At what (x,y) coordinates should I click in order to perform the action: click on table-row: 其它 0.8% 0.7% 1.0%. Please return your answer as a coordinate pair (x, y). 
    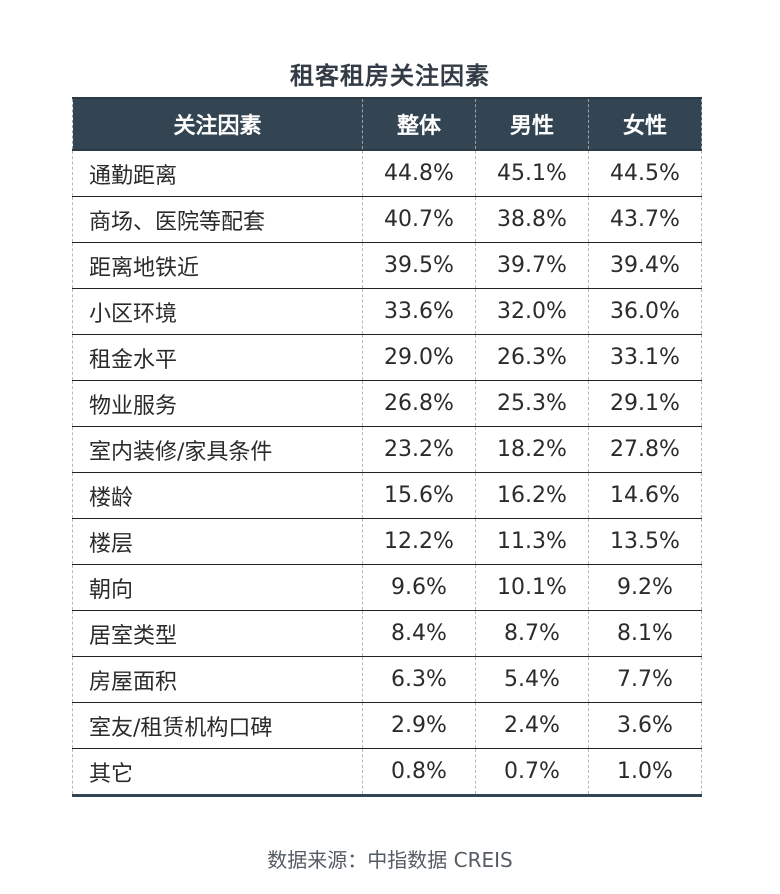
    Looking at the image, I should click on (387, 772).